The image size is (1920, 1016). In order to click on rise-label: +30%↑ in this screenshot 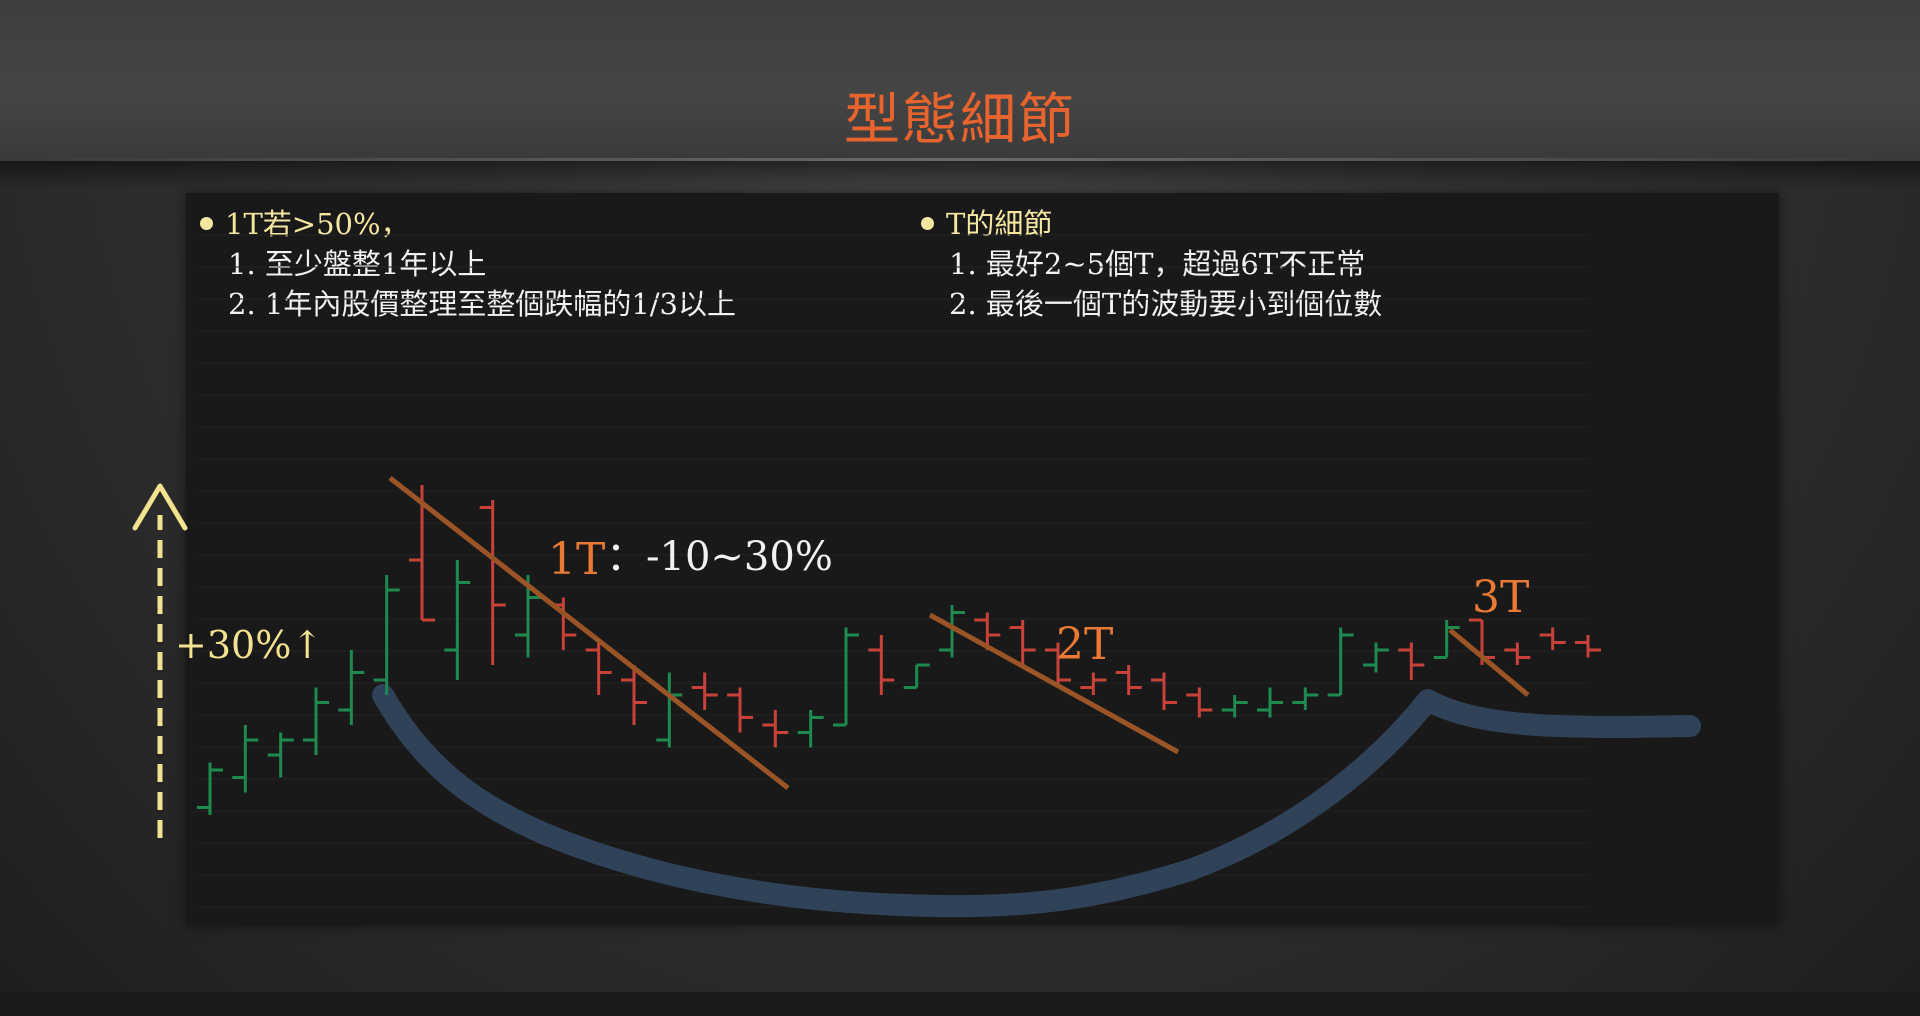, I will do `click(249, 645)`.